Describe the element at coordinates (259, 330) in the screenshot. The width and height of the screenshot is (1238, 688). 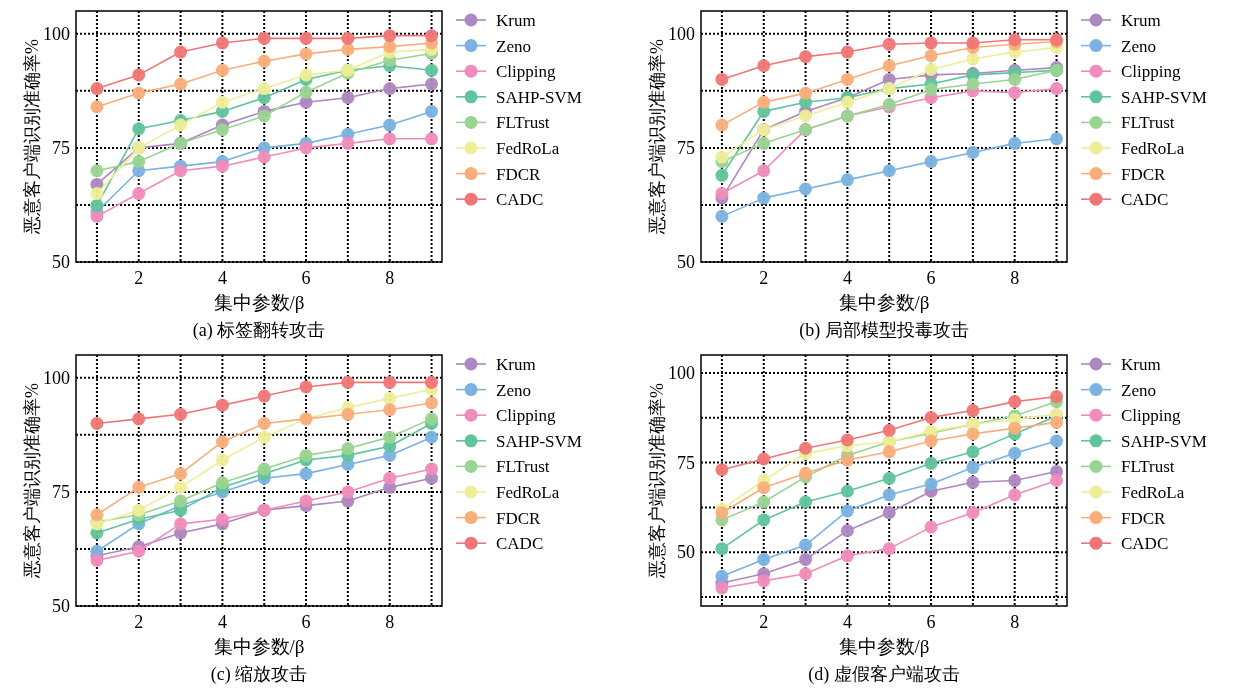
I see `text: (a) 标签翻转攻击` at that location.